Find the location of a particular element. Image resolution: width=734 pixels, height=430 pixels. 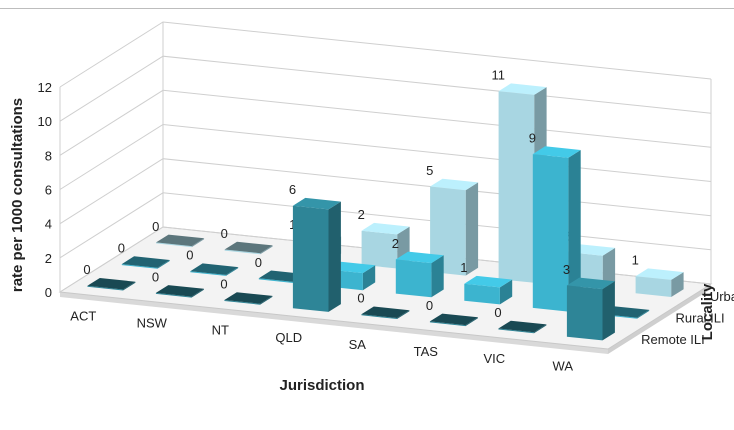

data-label: 11 is located at coordinates (498, 75).